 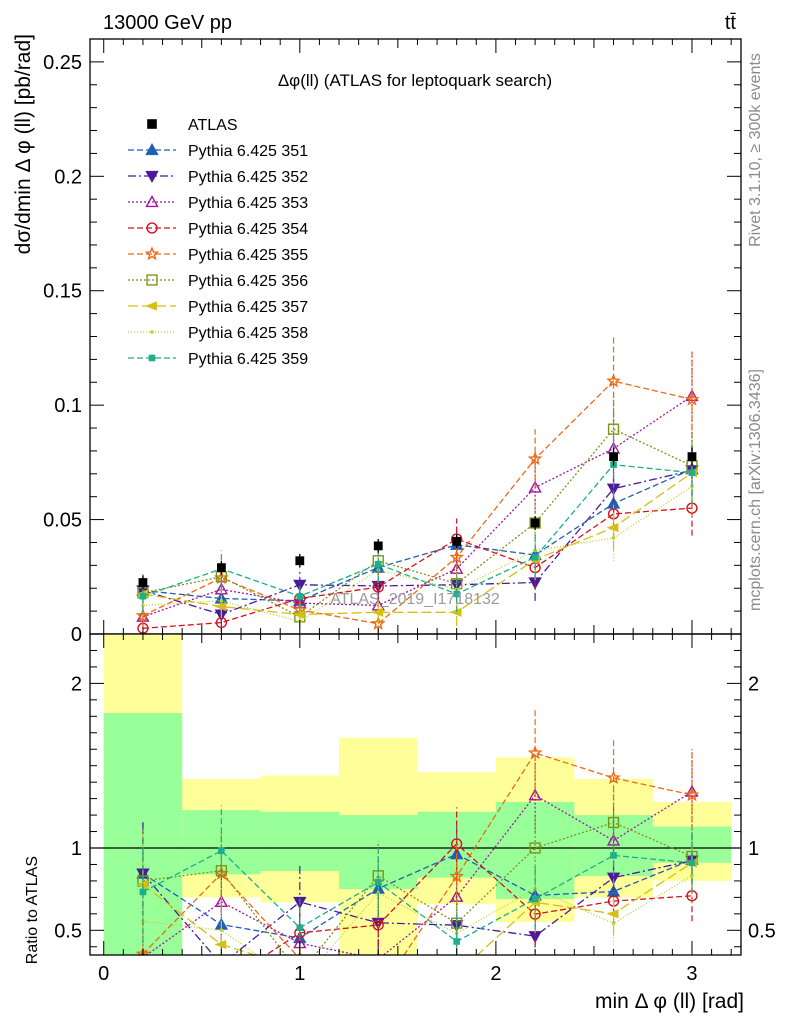 What do you see at coordinates (248, 255) in the screenshot?
I see `legend-label: Pythia 6.425 355` at bounding box center [248, 255].